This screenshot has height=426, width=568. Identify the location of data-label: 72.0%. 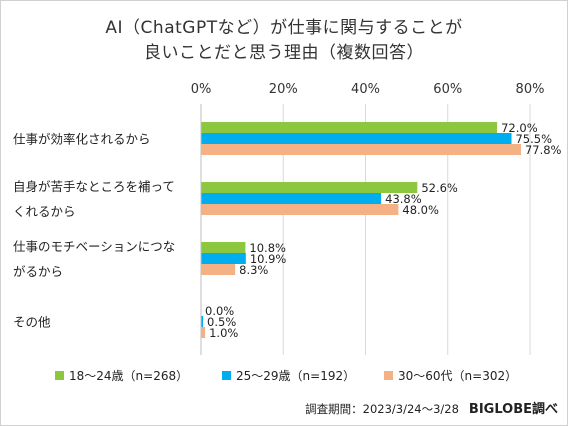
(519, 128).